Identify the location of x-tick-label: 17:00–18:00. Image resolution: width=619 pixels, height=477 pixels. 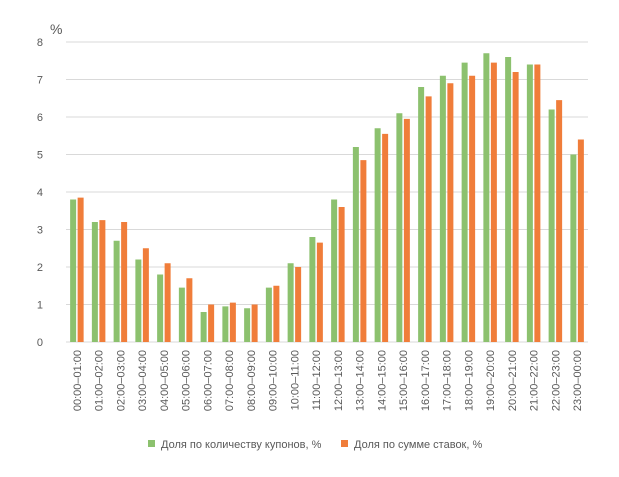
(448, 380).